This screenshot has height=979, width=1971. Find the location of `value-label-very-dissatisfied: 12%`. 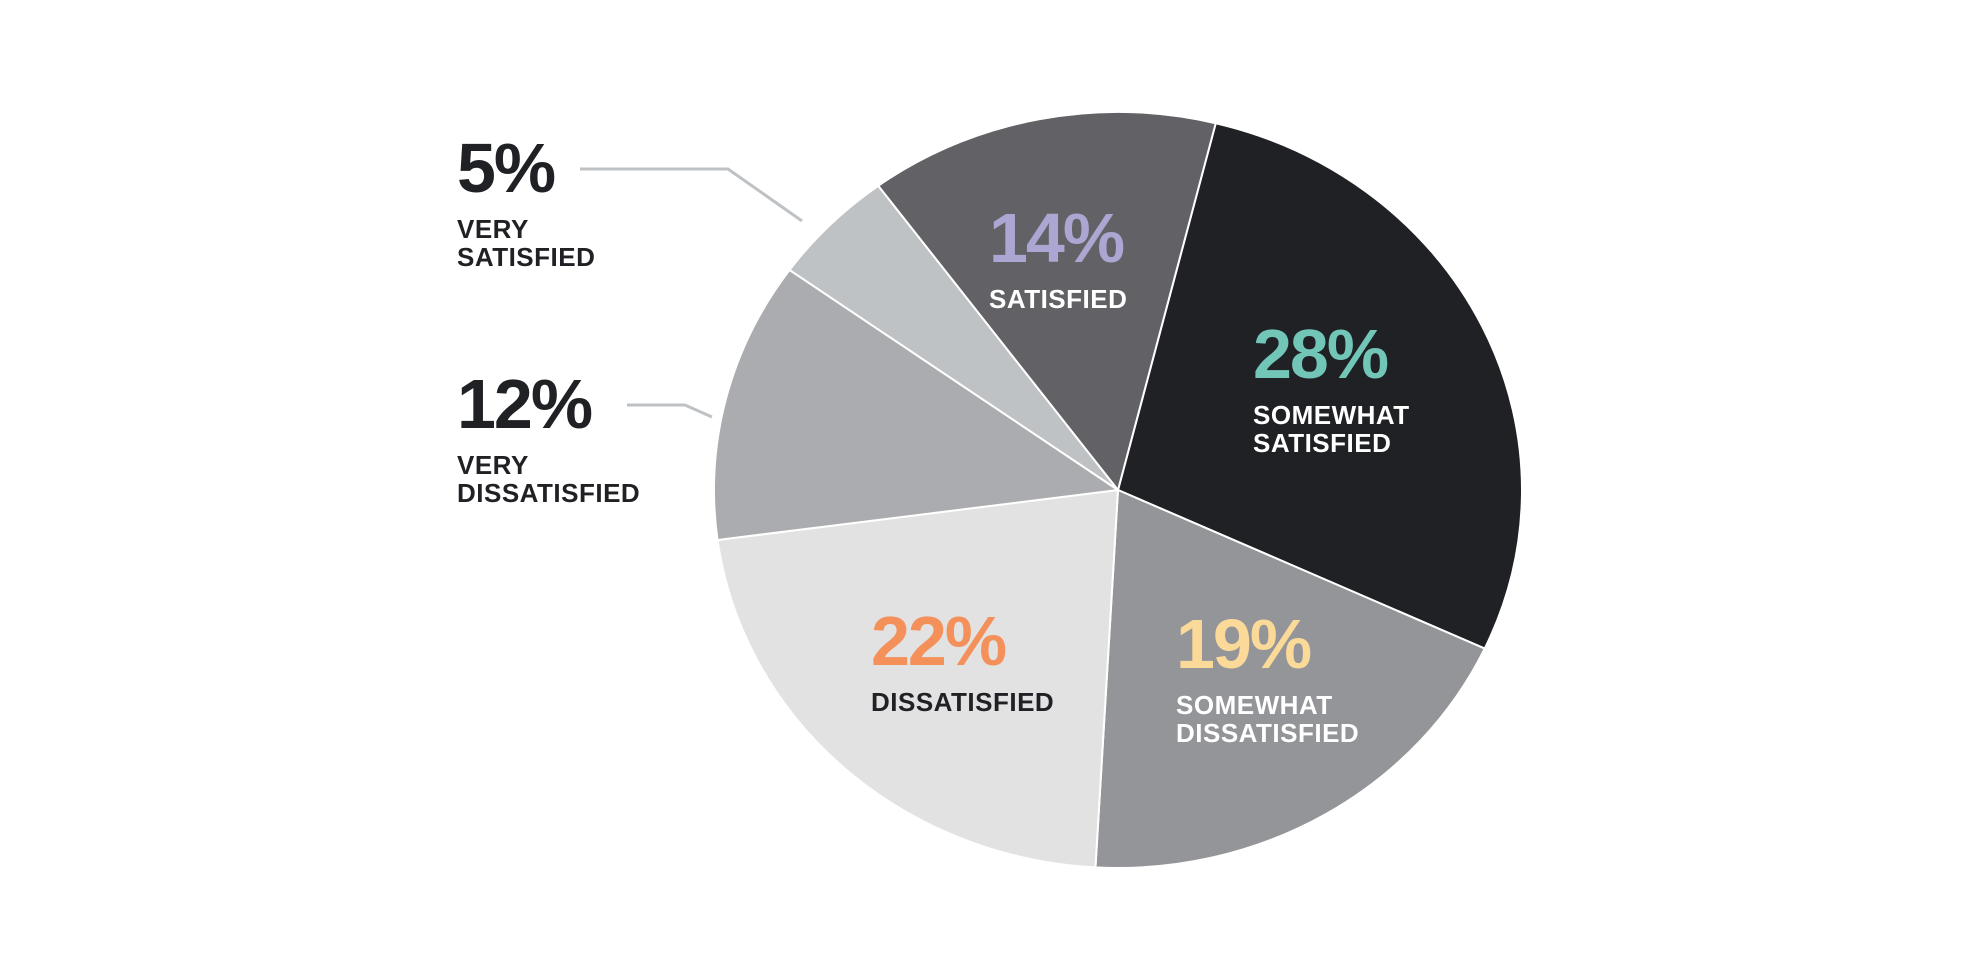

value-label-very-dissatisfied: 12% is located at coordinates (524, 404).